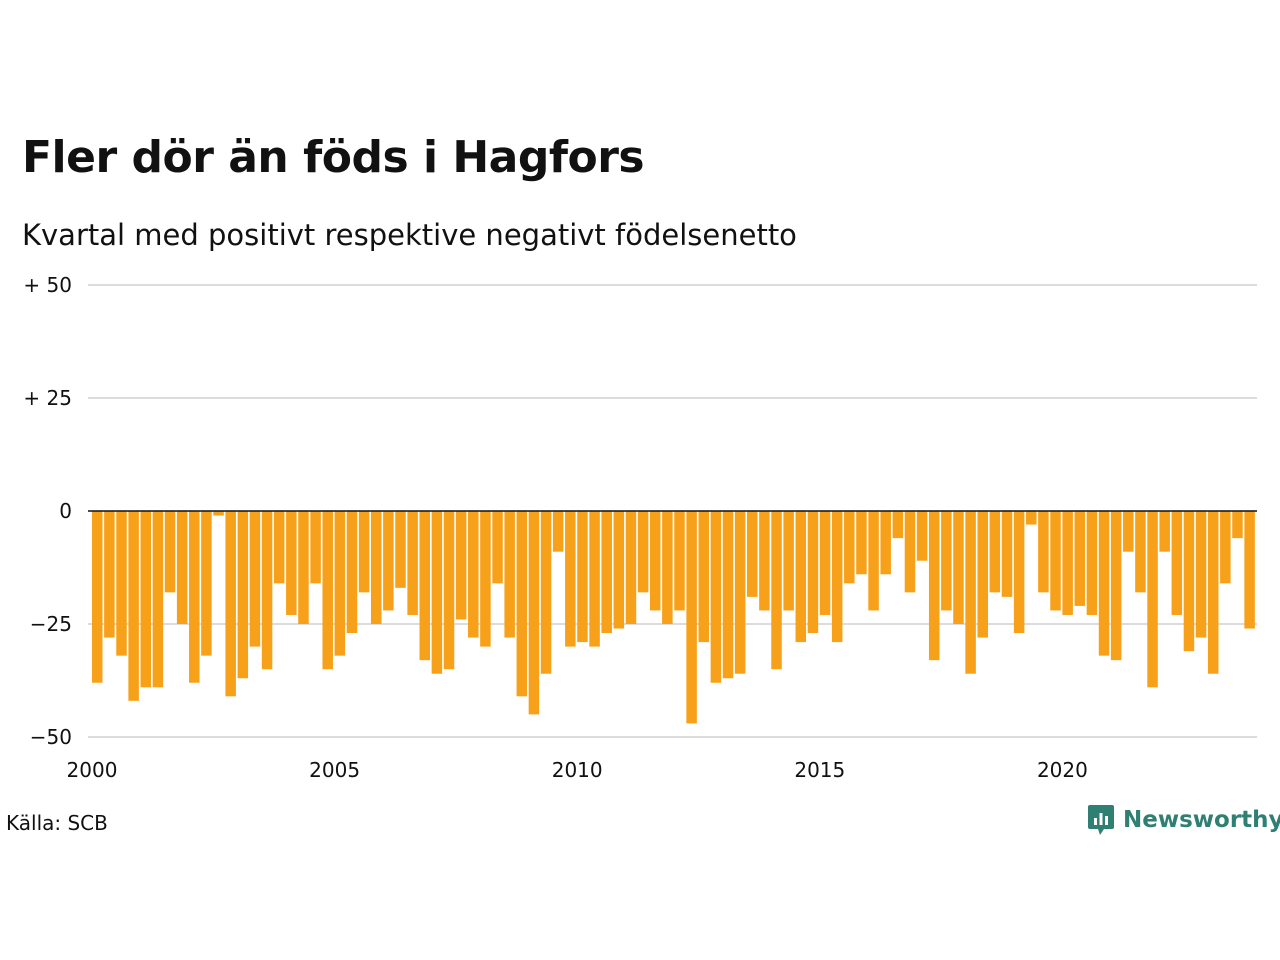  Describe the element at coordinates (47, 511) in the screenshot. I see `y-axis-labels: + 50 + 25 0 −25 −50` at that location.